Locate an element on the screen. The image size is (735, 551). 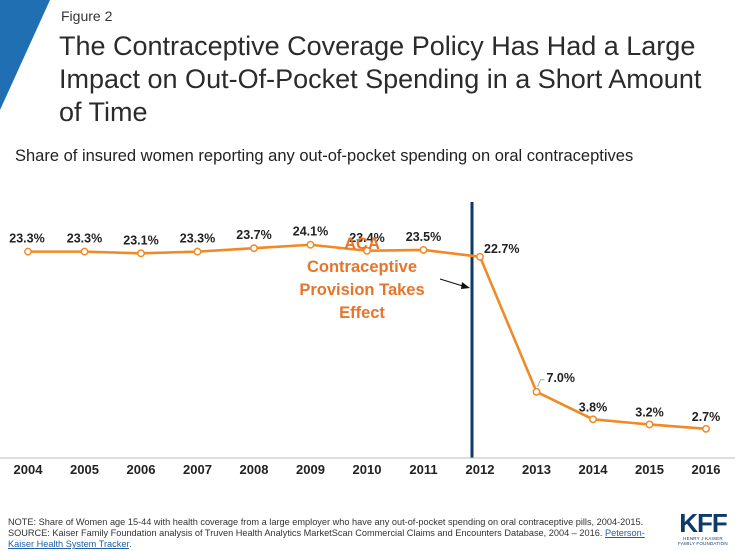
data-point-2010 is located at coordinates (367, 250).